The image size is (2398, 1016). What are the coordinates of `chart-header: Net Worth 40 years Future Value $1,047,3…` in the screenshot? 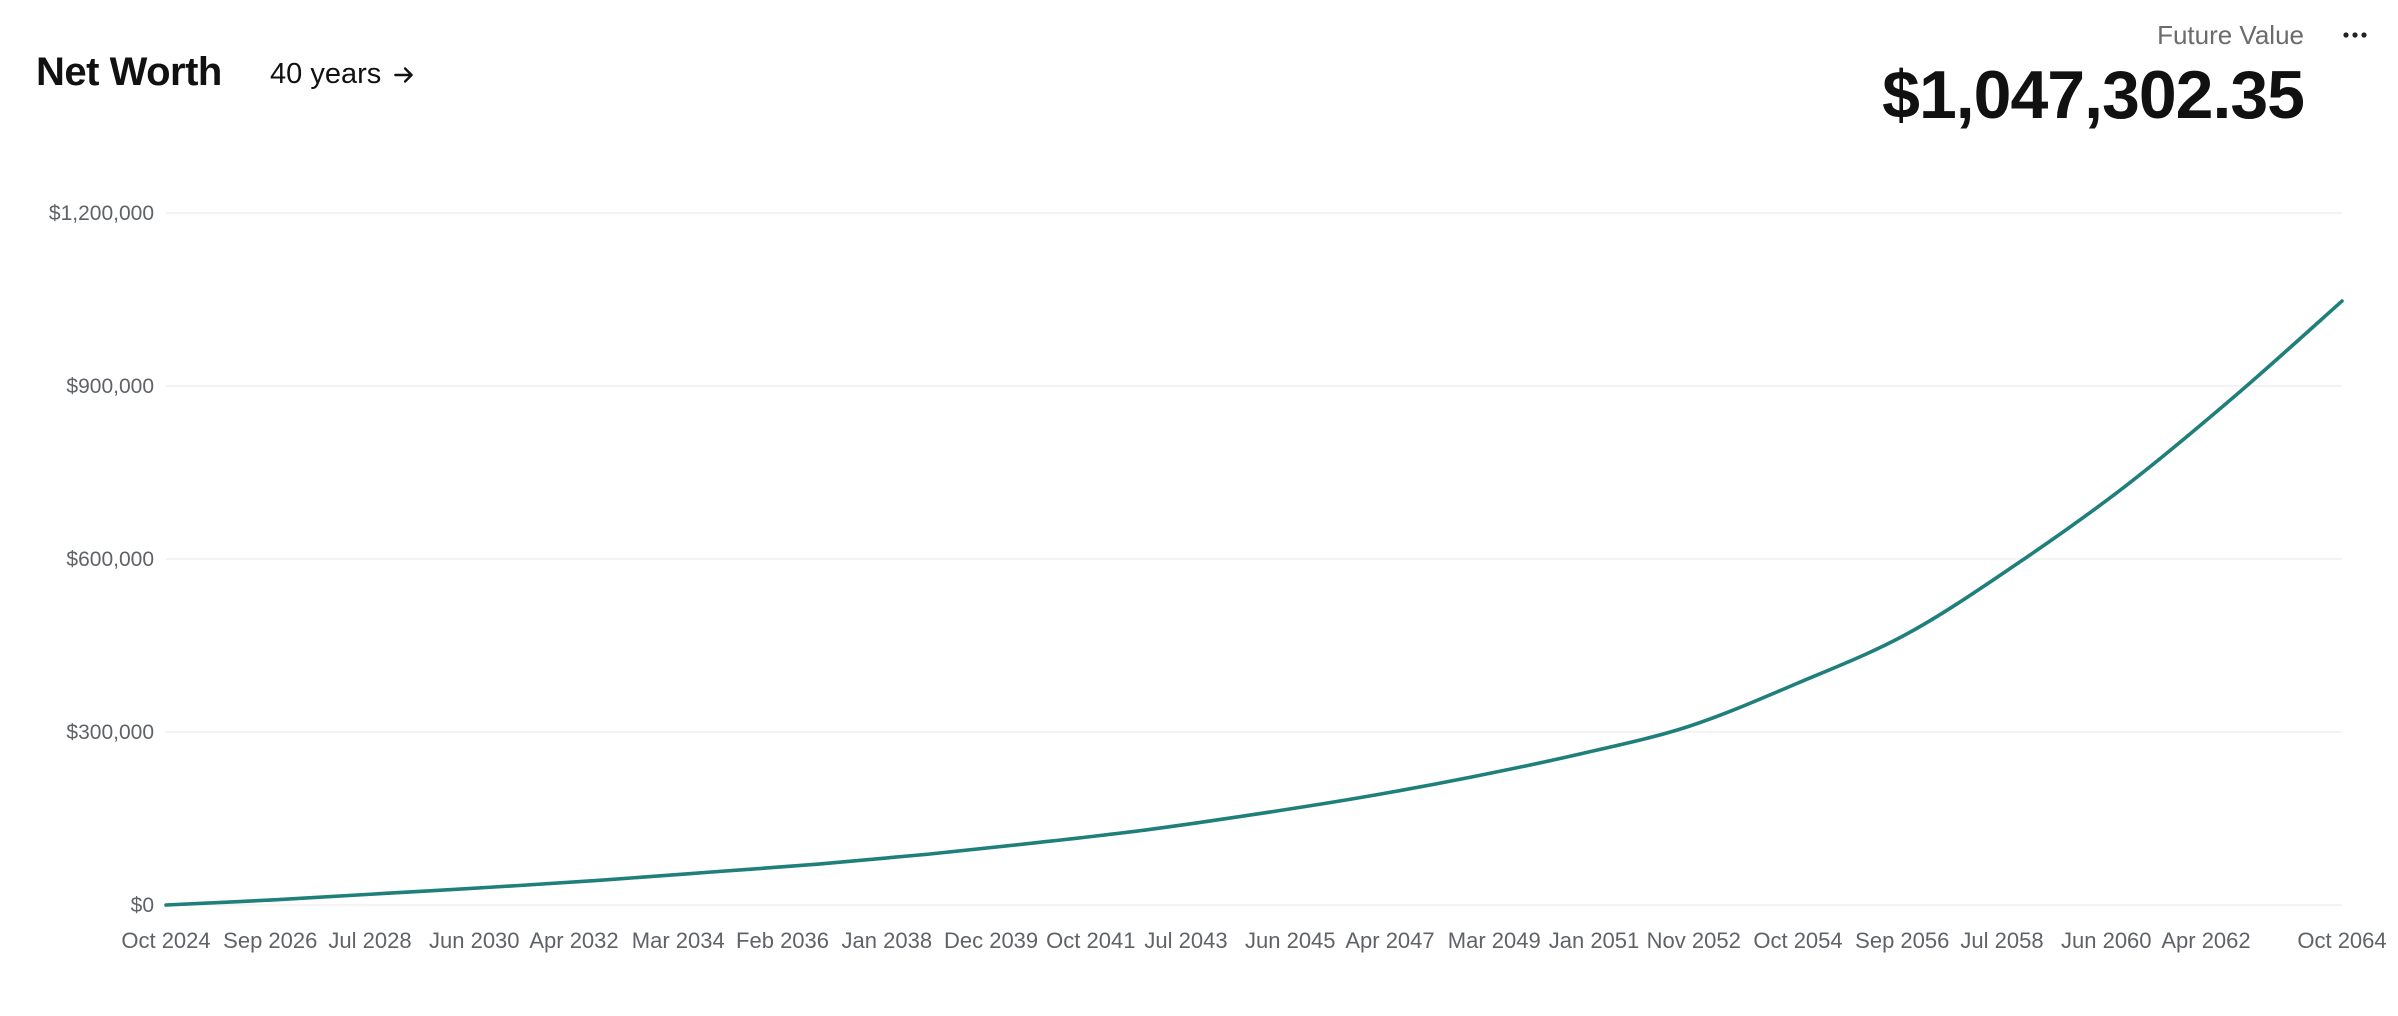 It's located at (1199, 70).